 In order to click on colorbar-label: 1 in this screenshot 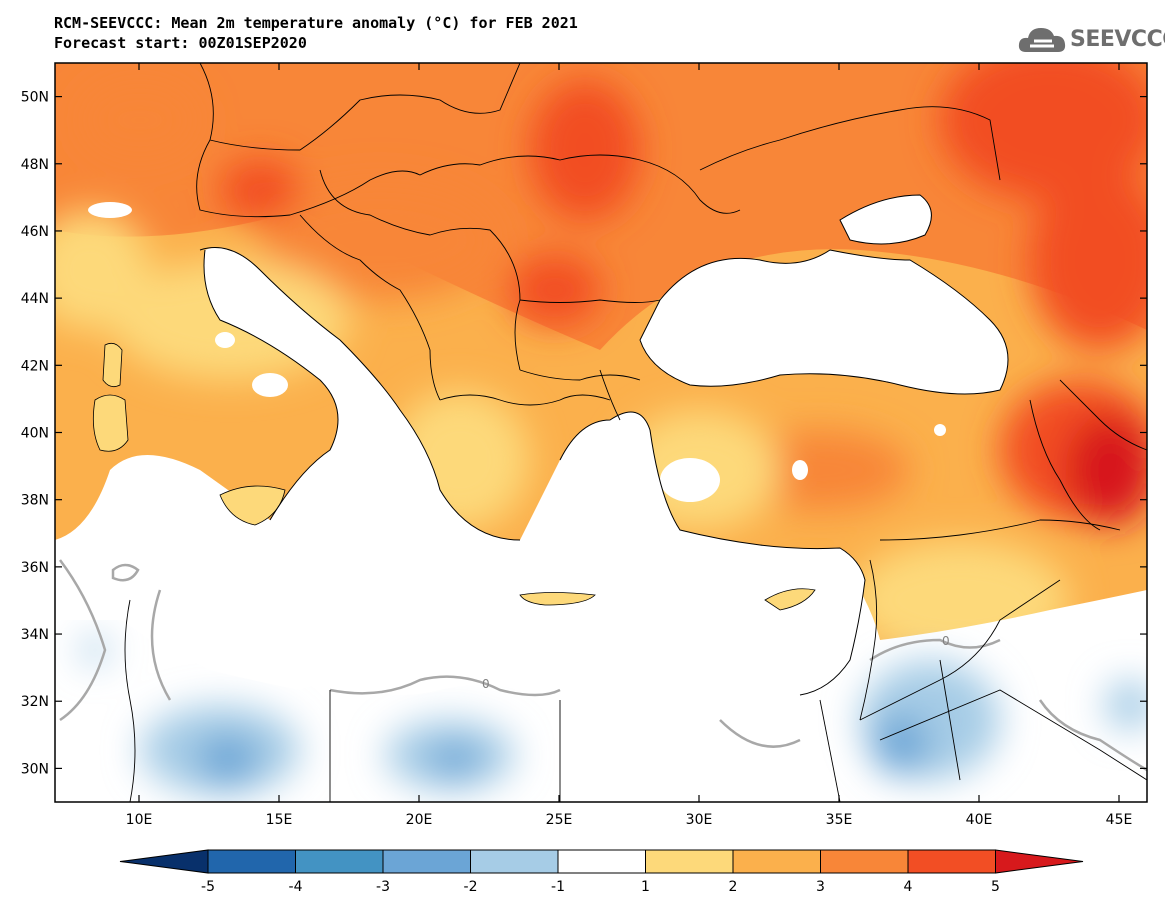, I will do `click(645, 887)`.